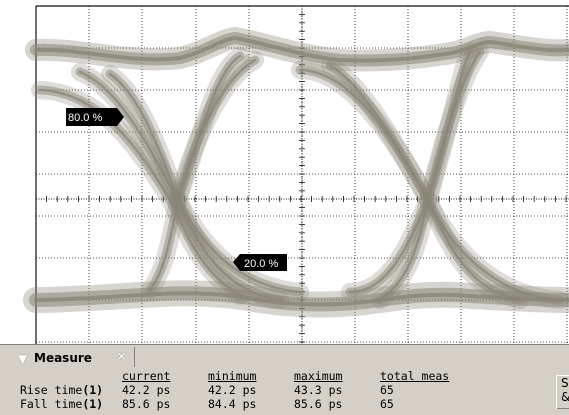 The image size is (569, 415). I want to click on rise-time-current: 42.2 ps, so click(146, 390).